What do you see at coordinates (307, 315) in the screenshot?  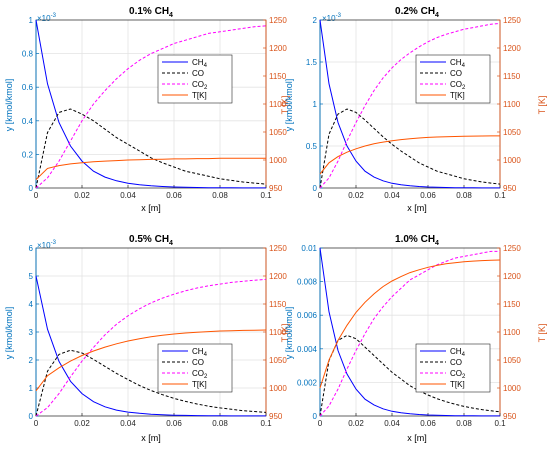 I see `y-tick-label-left: 0.006` at bounding box center [307, 315].